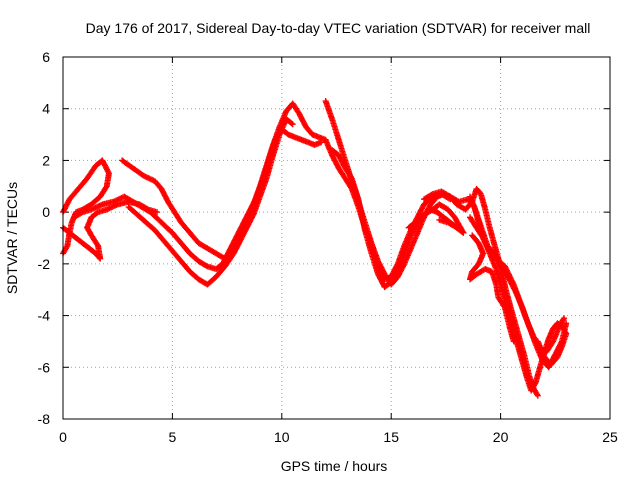 The width and height of the screenshot is (640, 480). I want to click on y-axis-label: SDTVAR / TECUs, so click(12, 238).